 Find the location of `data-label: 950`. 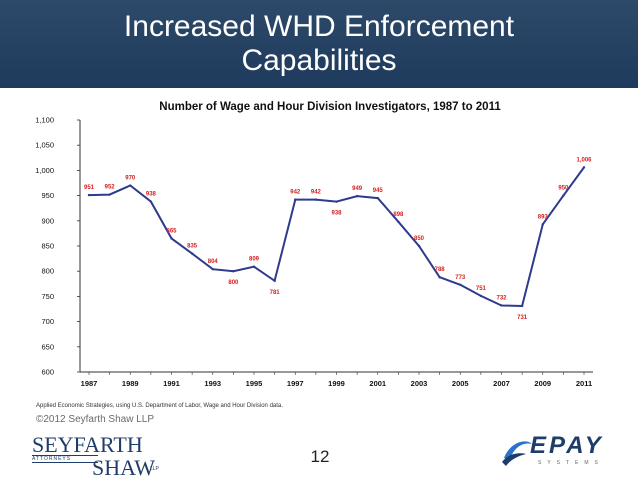

data-label: 950 is located at coordinates (563, 189).